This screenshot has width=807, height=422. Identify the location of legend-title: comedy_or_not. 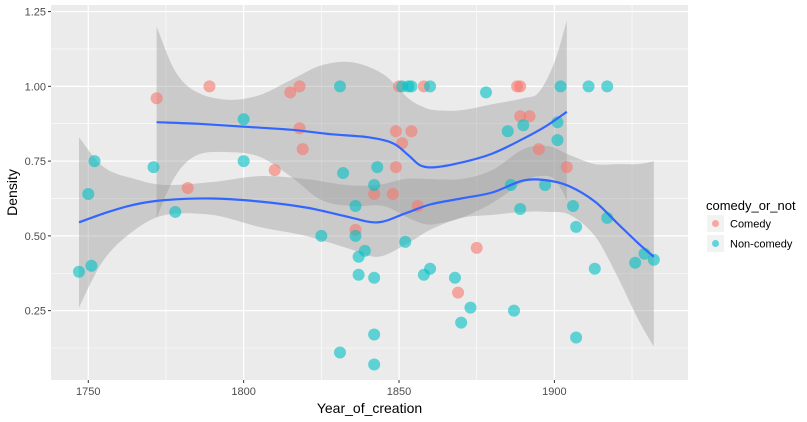
(751, 205).